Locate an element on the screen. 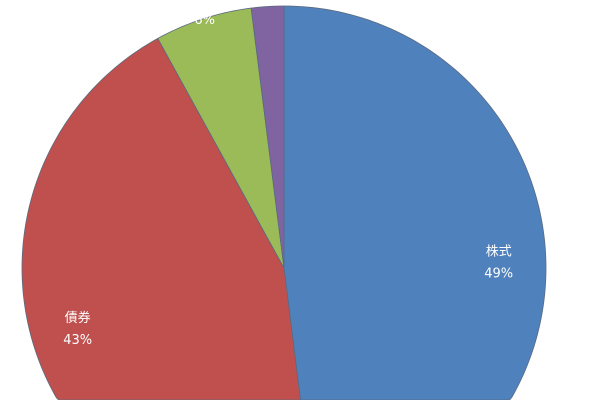  slice-percent-label: 43% is located at coordinates (77, 340).